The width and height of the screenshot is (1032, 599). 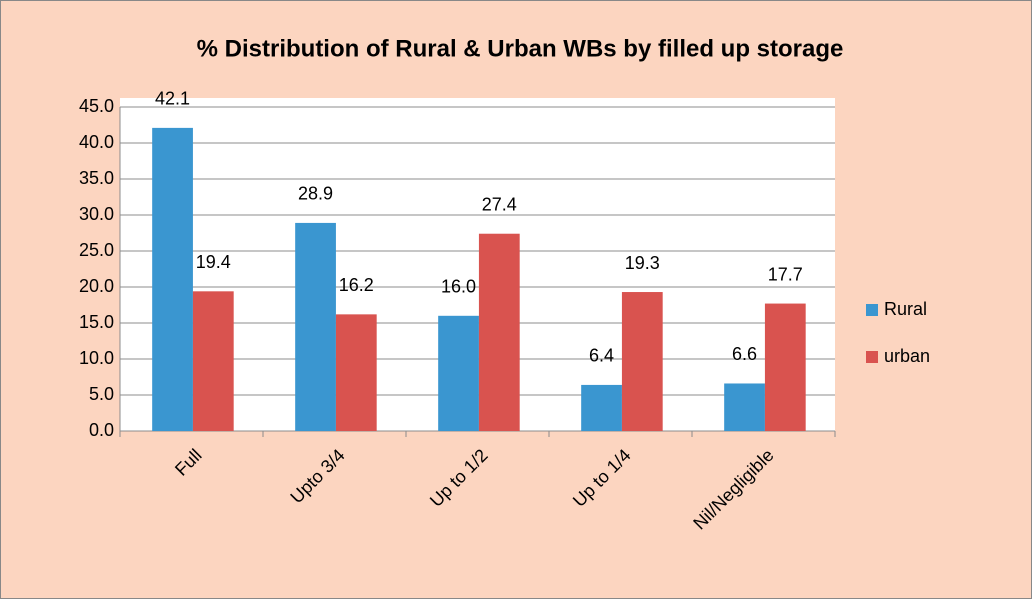 What do you see at coordinates (172, 99) in the screenshot?
I see `data-label: 42.1` at bounding box center [172, 99].